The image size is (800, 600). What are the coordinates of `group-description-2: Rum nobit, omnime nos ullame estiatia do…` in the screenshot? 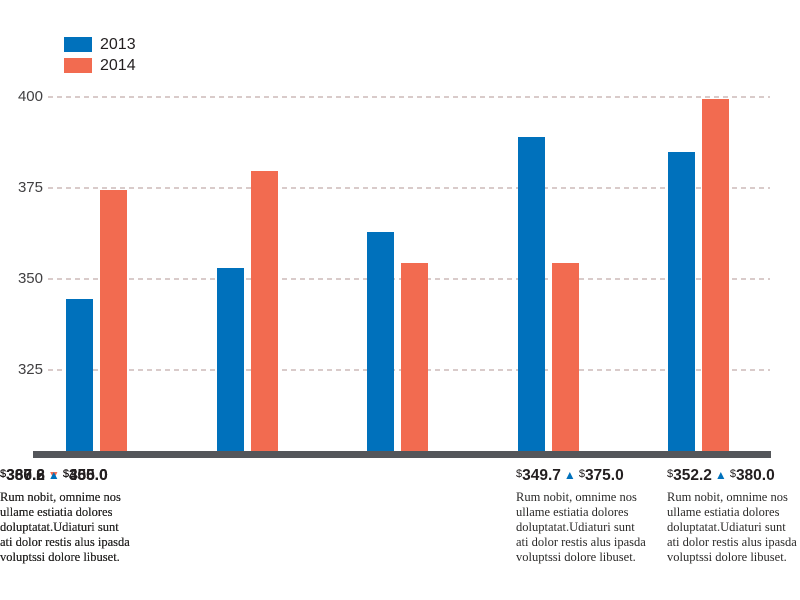 It's located at (732, 527).